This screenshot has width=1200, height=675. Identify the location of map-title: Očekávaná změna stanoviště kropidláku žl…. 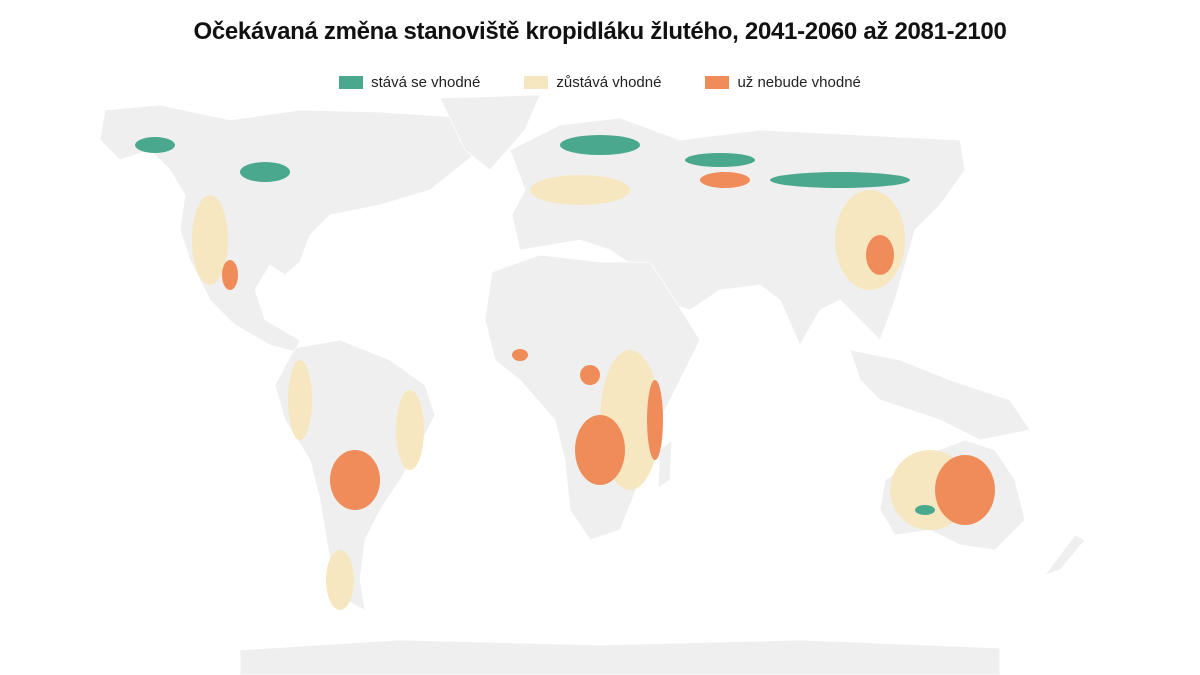
(600, 31).